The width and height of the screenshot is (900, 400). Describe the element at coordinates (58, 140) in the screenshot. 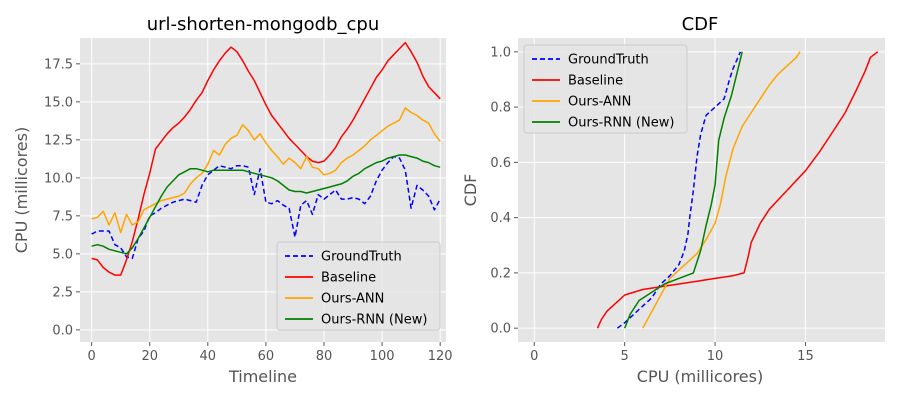

I see `y-tick-label: 12.5` at that location.